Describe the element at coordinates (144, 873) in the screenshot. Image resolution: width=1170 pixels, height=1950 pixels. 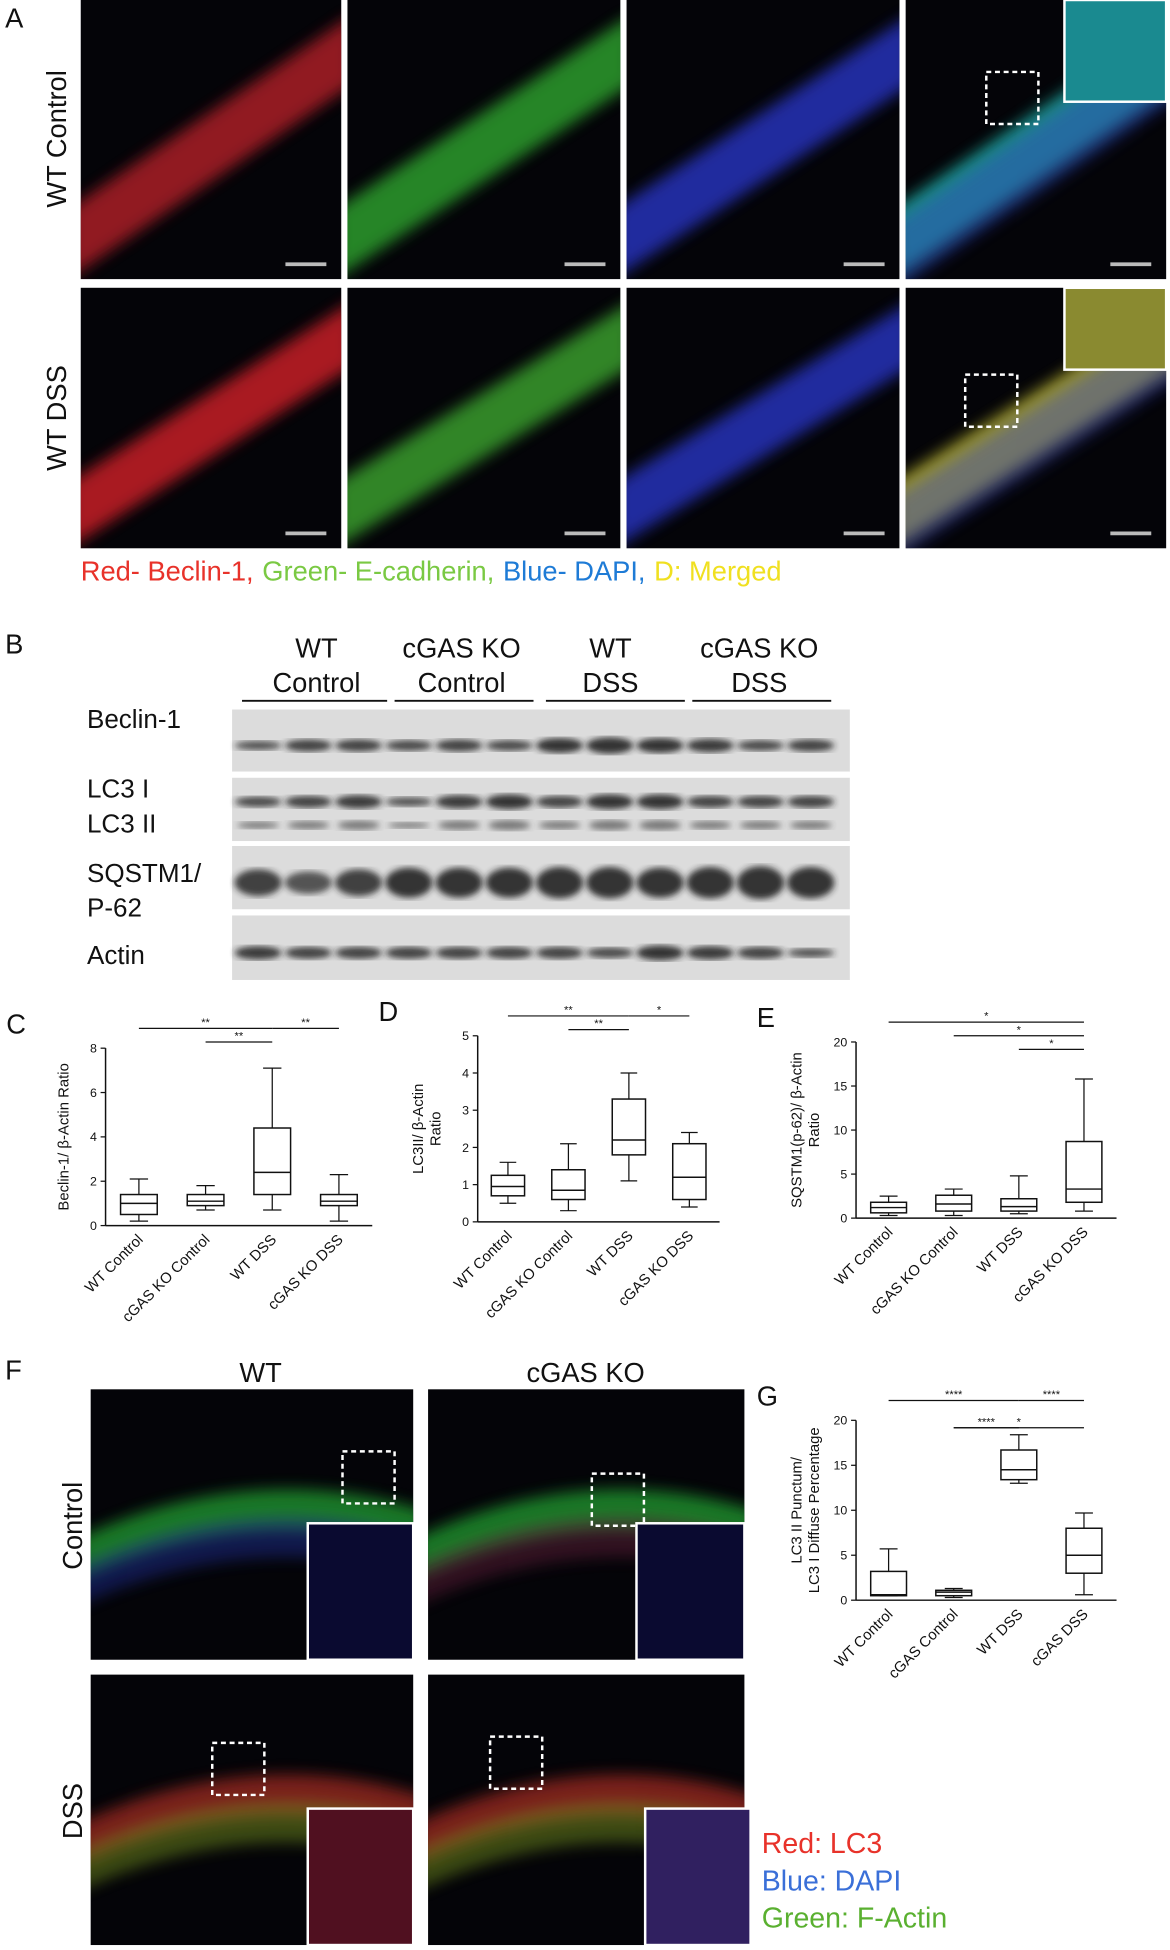
I see `label: SQSTM1/` at that location.